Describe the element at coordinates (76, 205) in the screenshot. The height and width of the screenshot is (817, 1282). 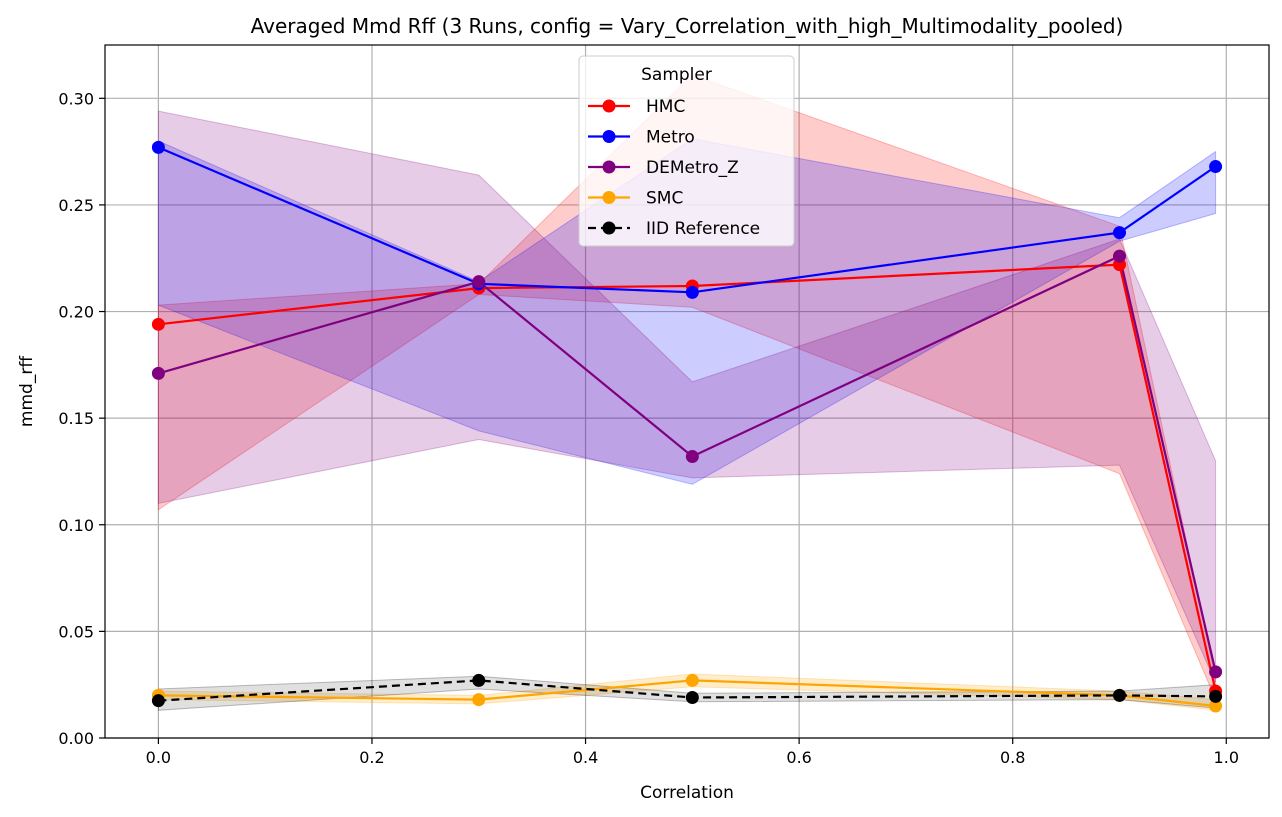
I see `y-tick-label: 0.25` at that location.